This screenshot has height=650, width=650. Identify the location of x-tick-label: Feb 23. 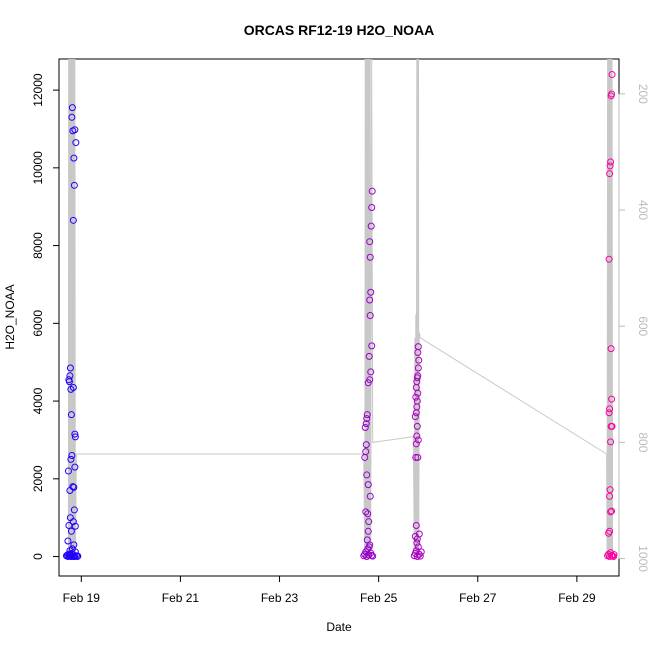
(280, 598).